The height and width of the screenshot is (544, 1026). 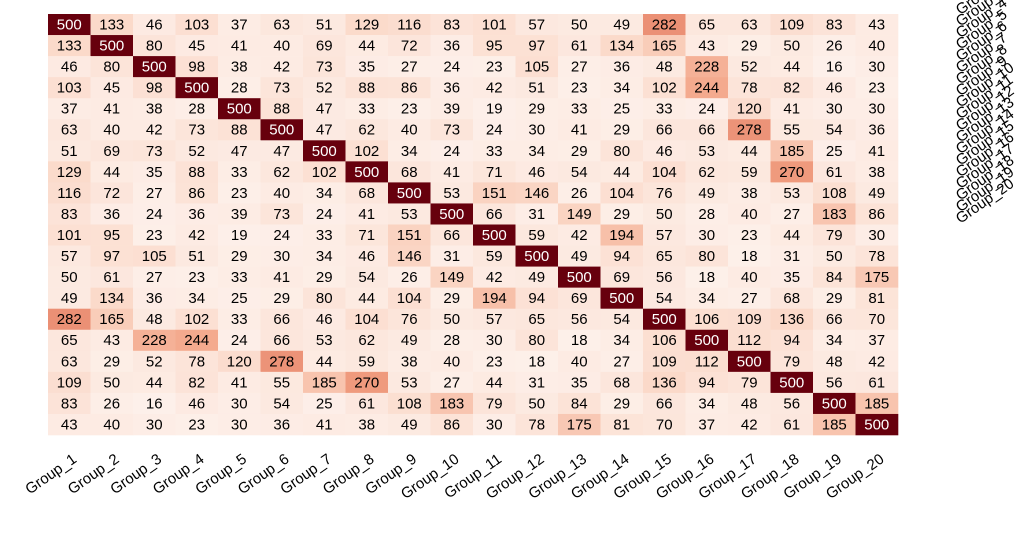 I want to click on cell-label: 73, so click(x=281, y=214).